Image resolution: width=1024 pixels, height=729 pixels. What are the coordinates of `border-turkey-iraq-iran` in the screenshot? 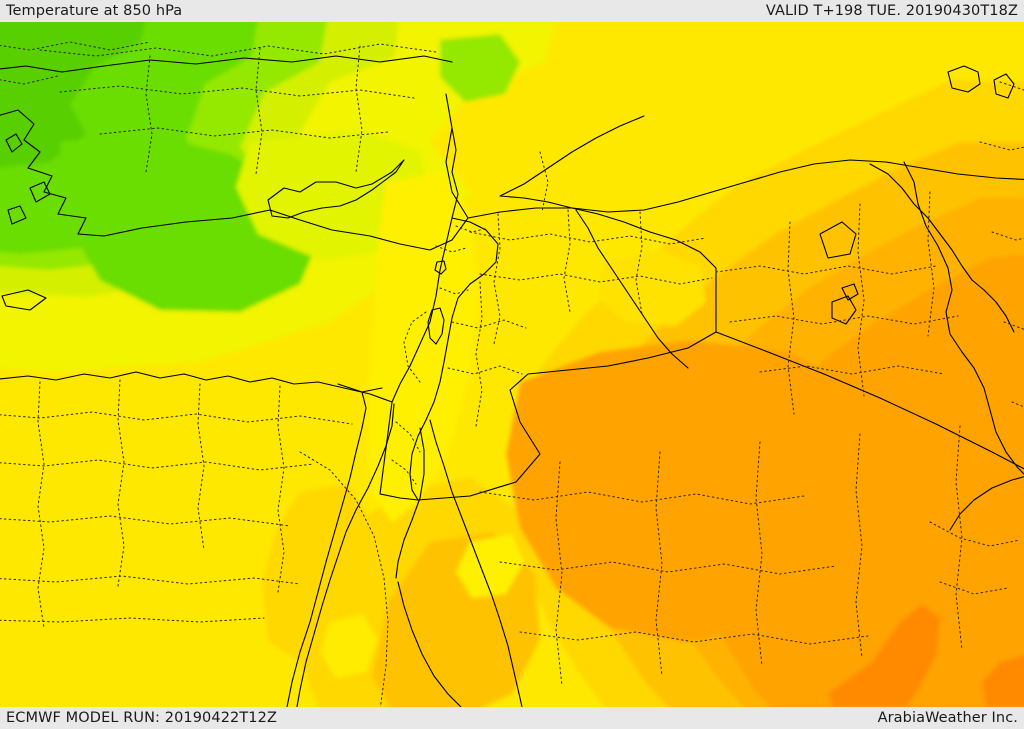 It's located at (942, 248).